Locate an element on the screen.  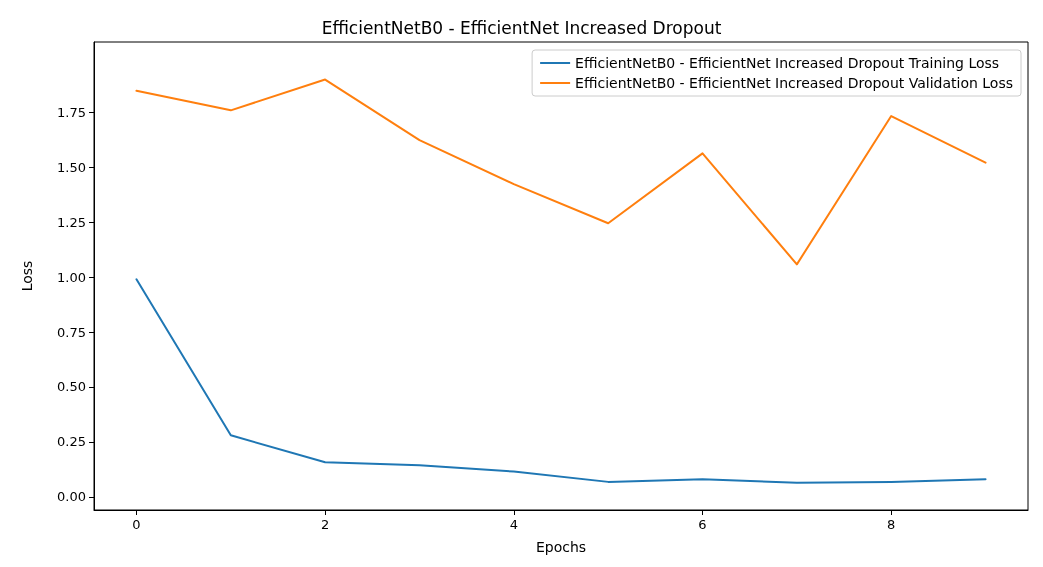
y-tick-label: 1.75 is located at coordinates (71, 112).